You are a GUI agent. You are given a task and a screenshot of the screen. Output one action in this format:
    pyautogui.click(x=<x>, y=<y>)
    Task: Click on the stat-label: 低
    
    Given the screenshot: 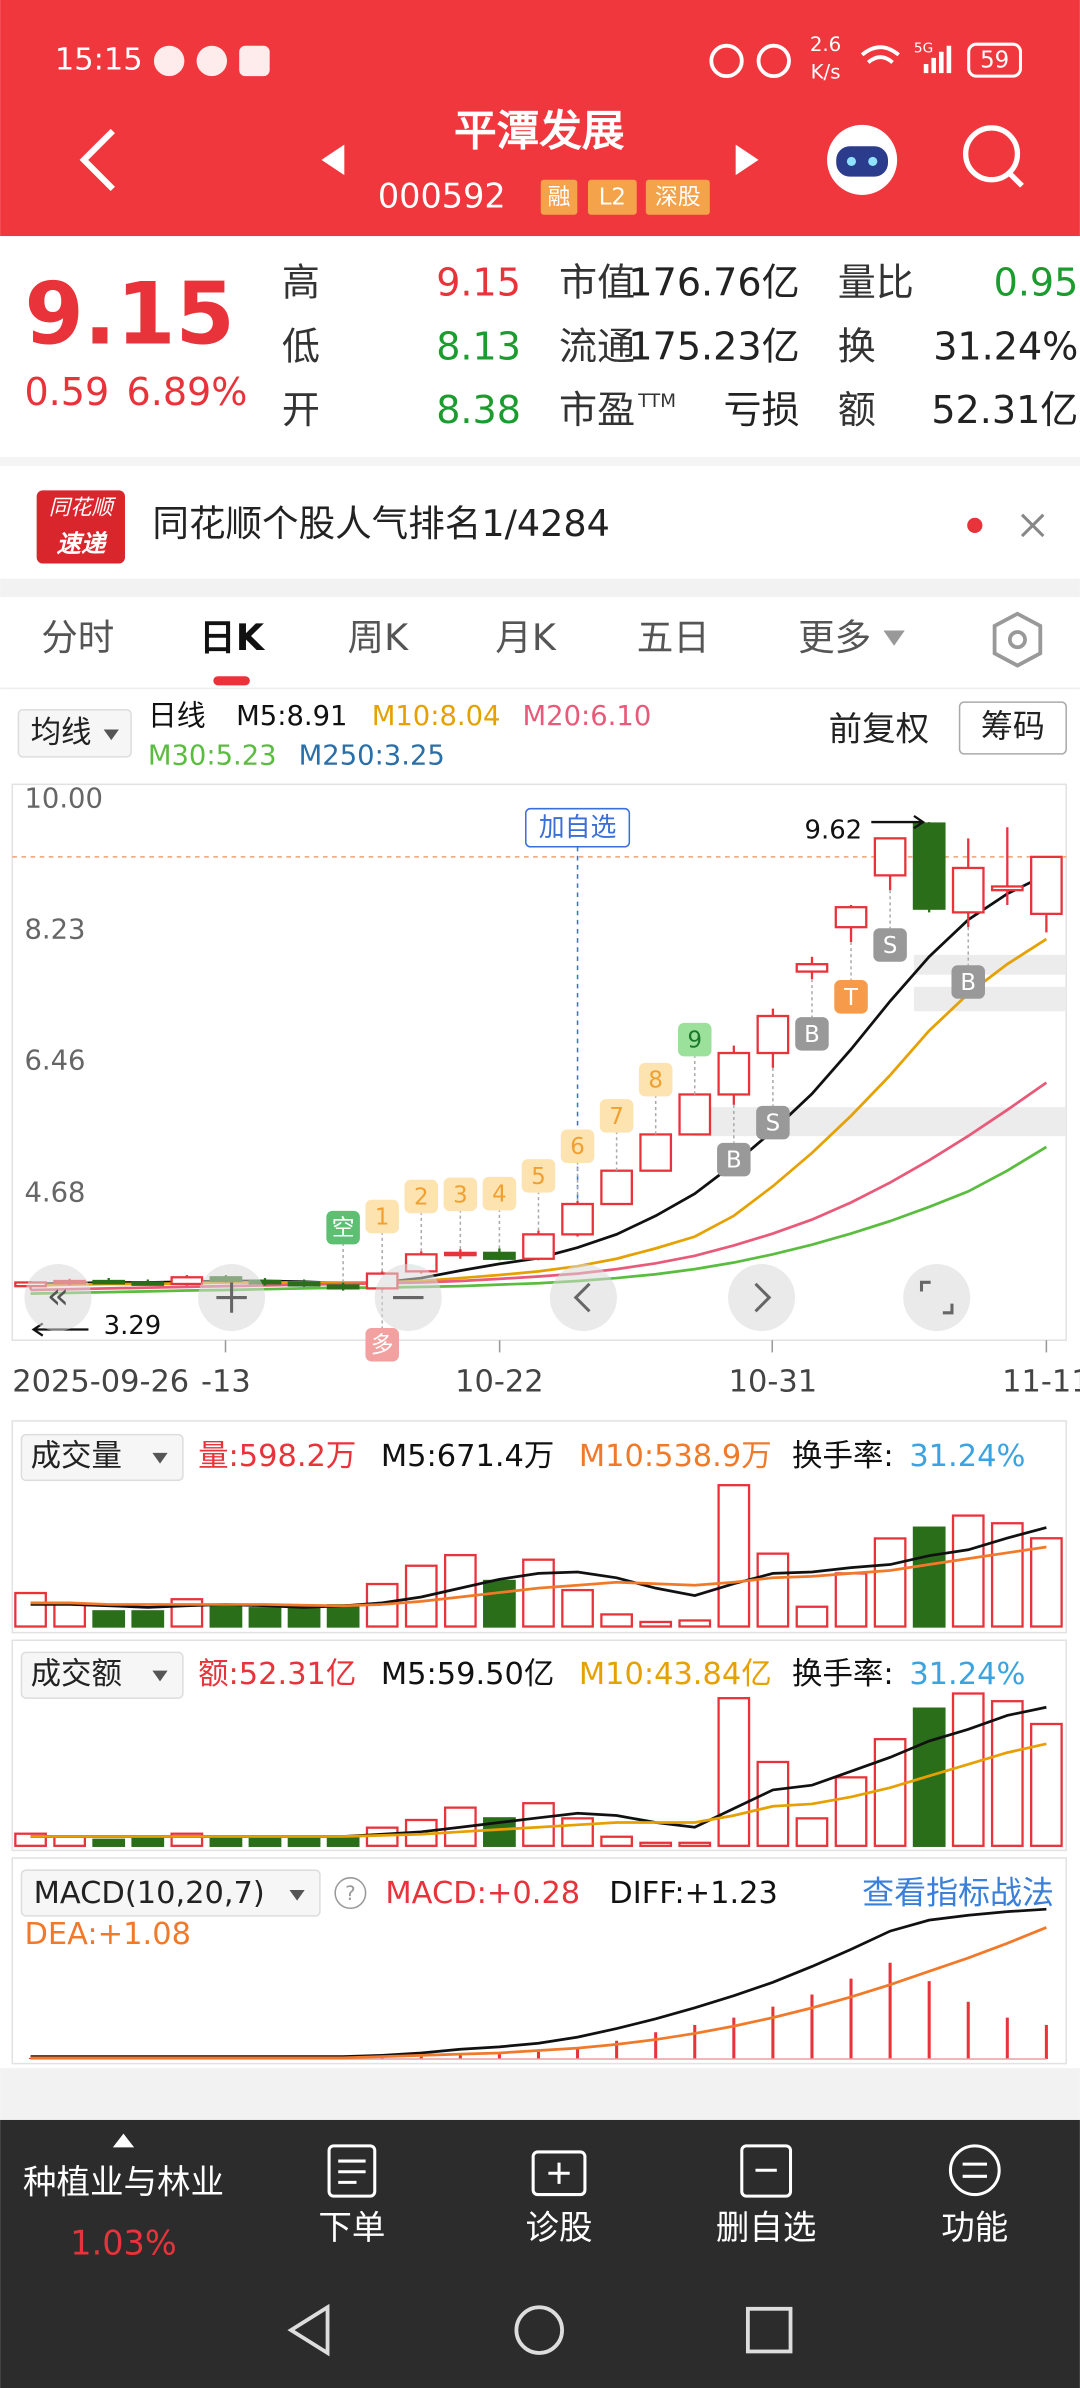 What is the action you would take?
    pyautogui.click(x=301, y=346)
    